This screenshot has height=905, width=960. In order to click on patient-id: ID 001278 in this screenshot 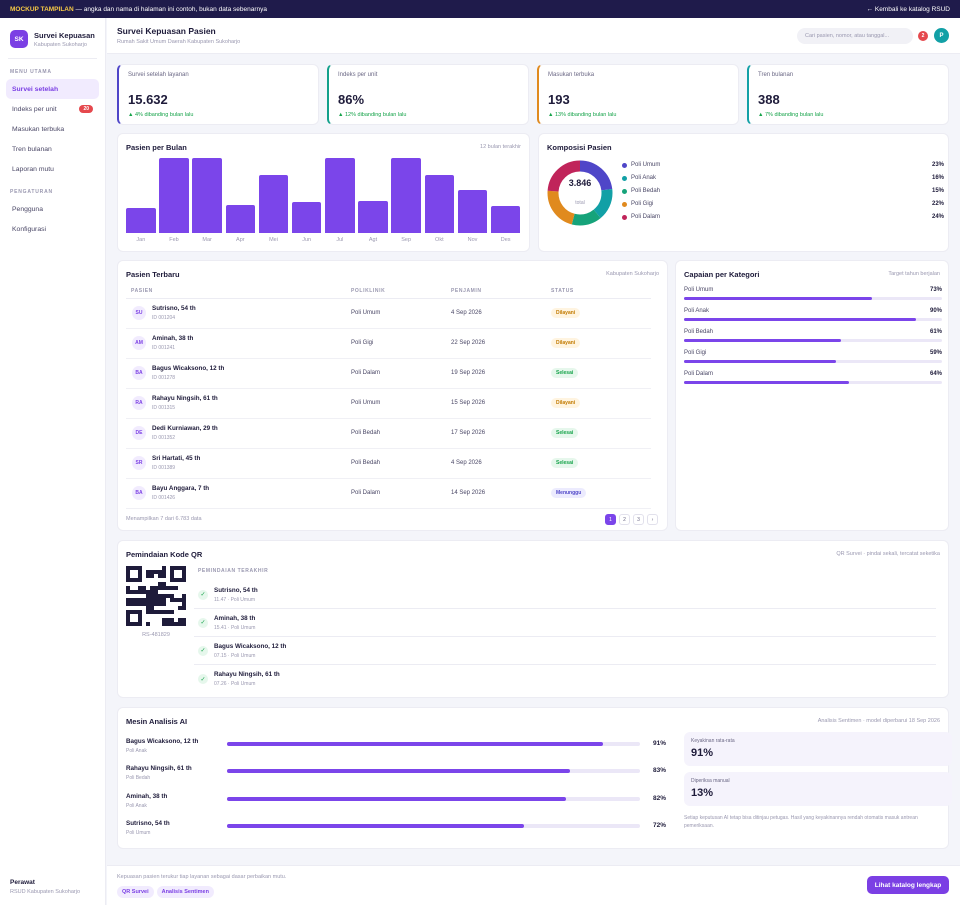, I will do `click(164, 378)`.